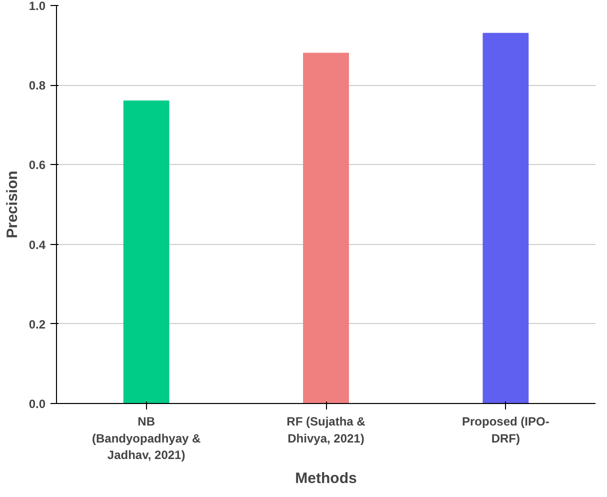 The width and height of the screenshot is (607, 497). Describe the element at coordinates (37, 404) in the screenshot. I see `y-tick-label: 0.0` at that location.